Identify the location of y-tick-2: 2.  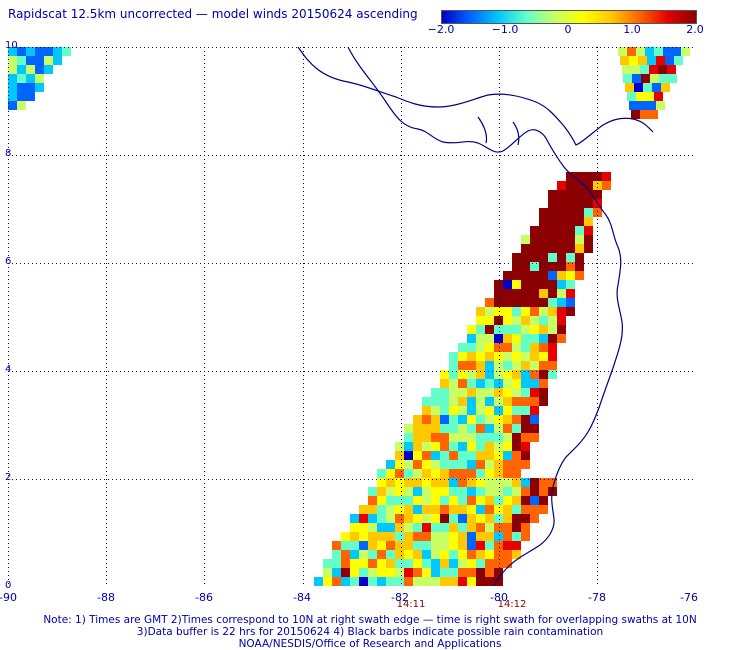
(8, 477).